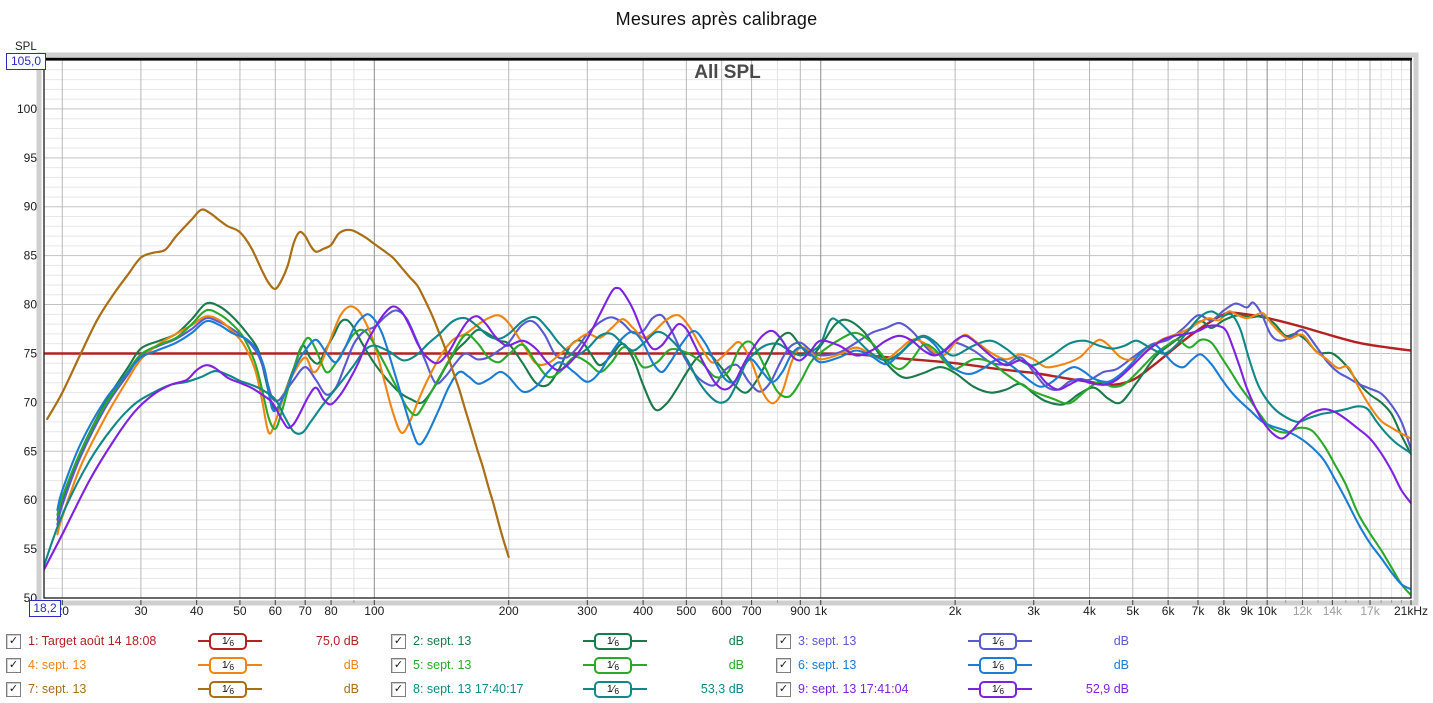 This screenshot has width=1433, height=703. I want to click on measurement-checkbox-7: ✓, so click(13, 689).